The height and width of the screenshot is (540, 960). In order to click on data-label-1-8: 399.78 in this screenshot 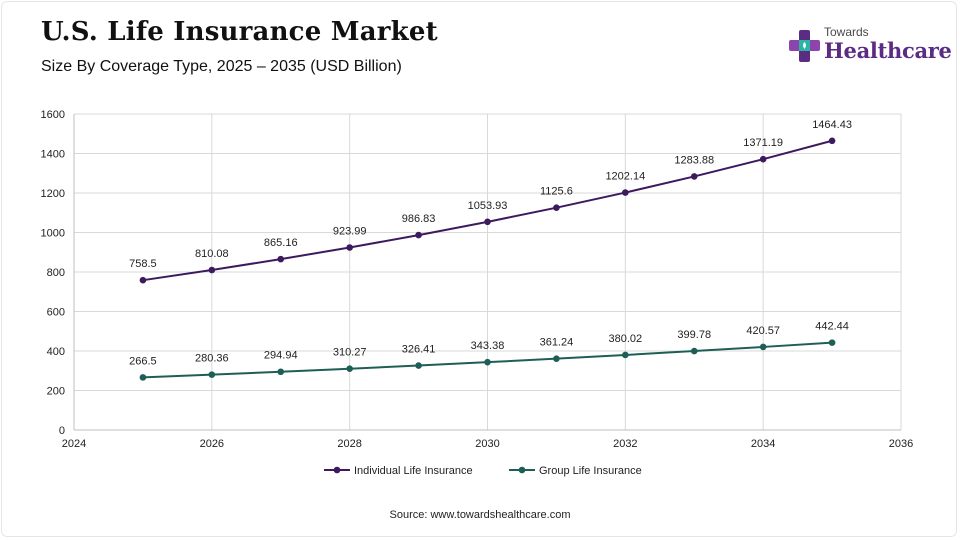, I will do `click(694, 335)`.